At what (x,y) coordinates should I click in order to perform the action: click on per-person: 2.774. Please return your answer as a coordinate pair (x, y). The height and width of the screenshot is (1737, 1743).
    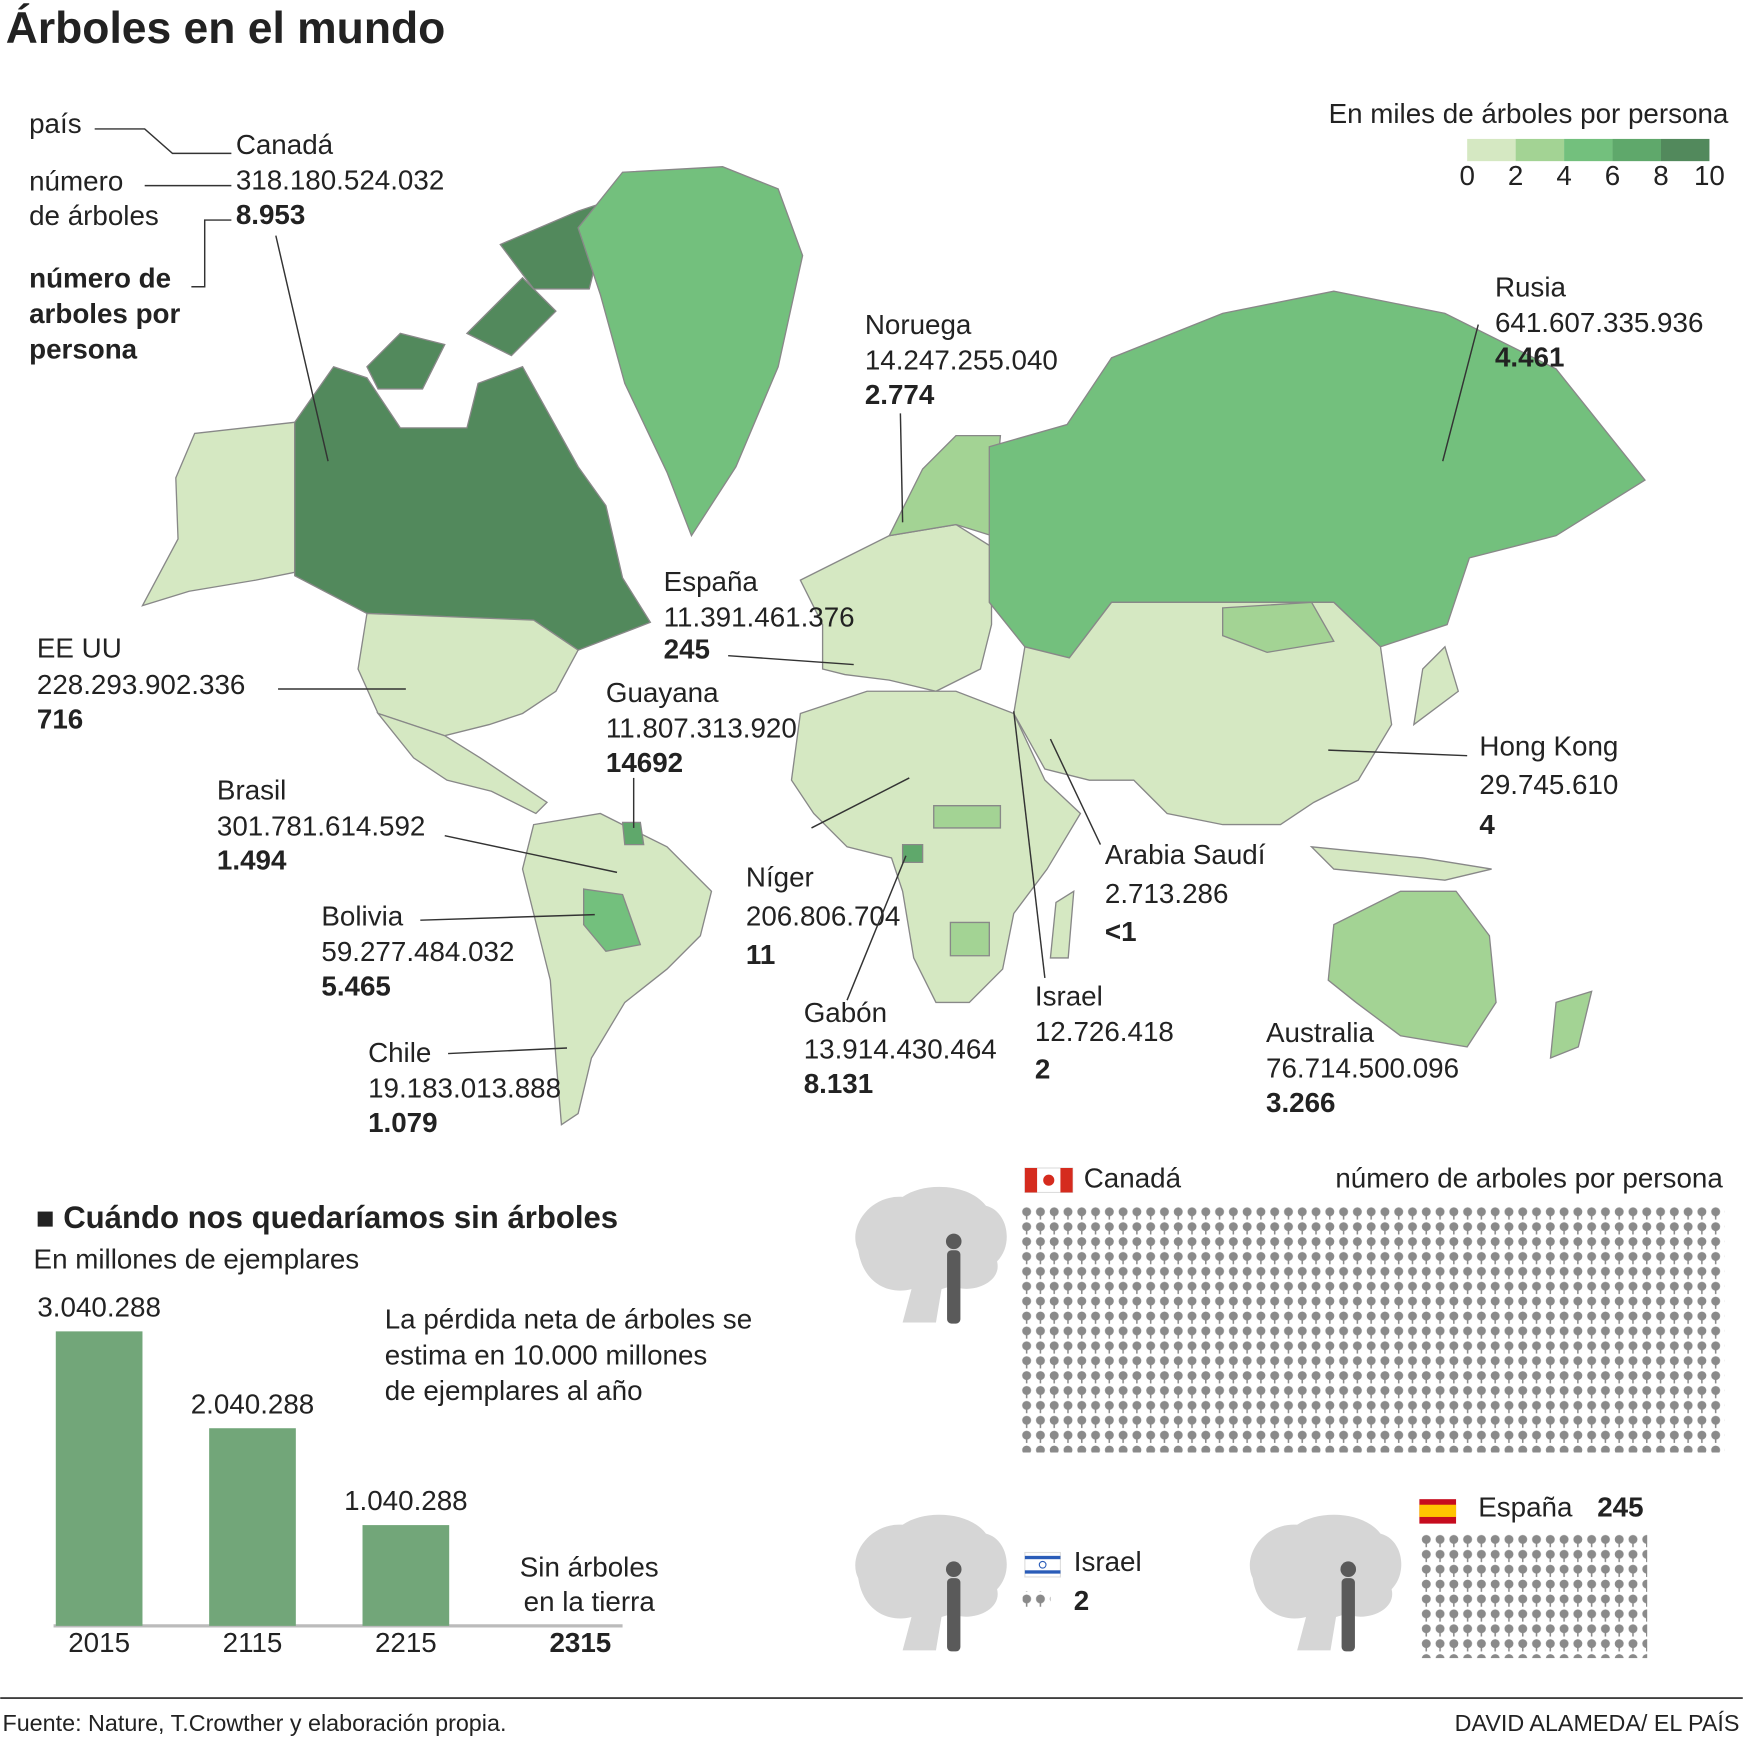
    Looking at the image, I should click on (900, 394).